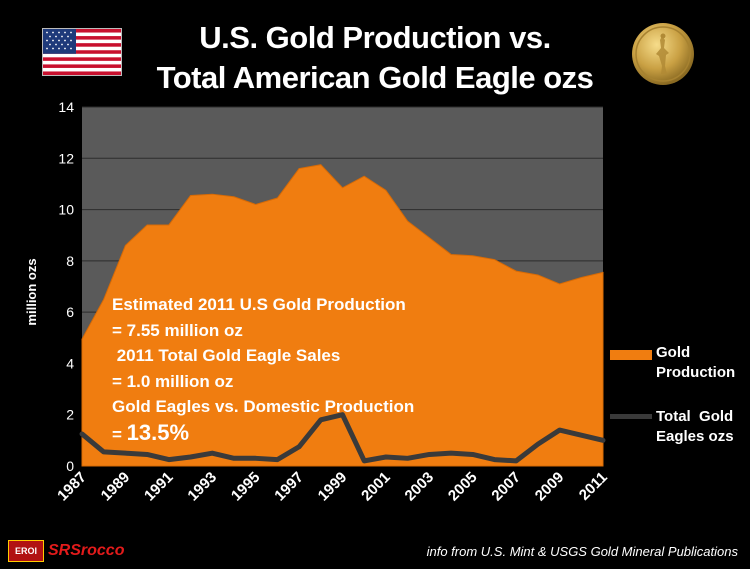  I want to click on legend-eagles-swatch, so click(631, 416).